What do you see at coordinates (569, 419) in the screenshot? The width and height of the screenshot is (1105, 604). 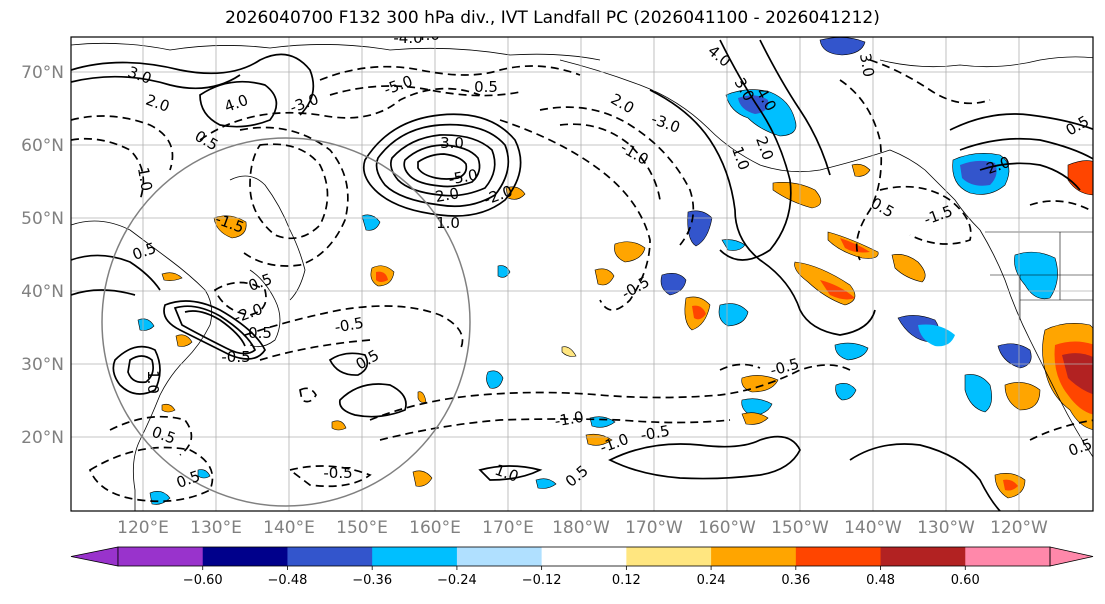 I see `contour-value-label: -1.0` at bounding box center [569, 419].